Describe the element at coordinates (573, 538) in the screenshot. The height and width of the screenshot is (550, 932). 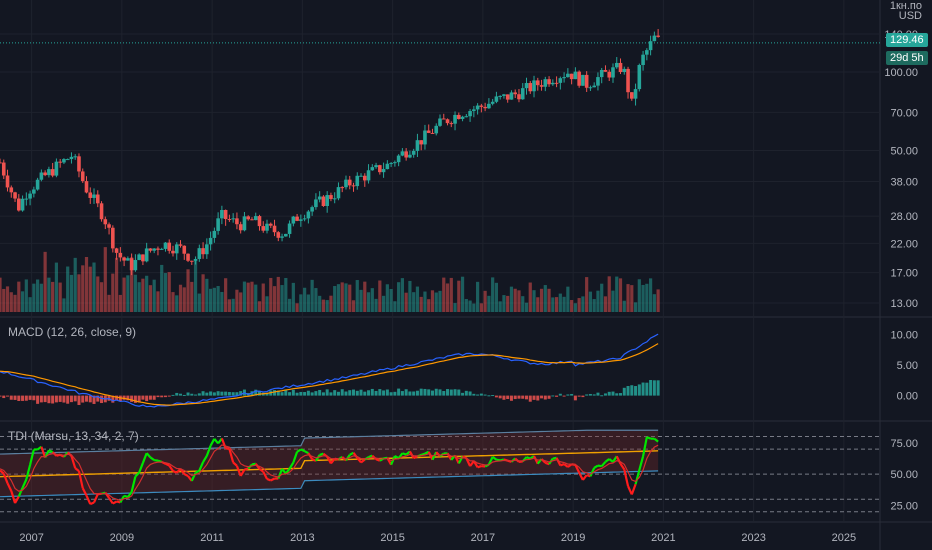
I see `time-tick: 2019` at that location.